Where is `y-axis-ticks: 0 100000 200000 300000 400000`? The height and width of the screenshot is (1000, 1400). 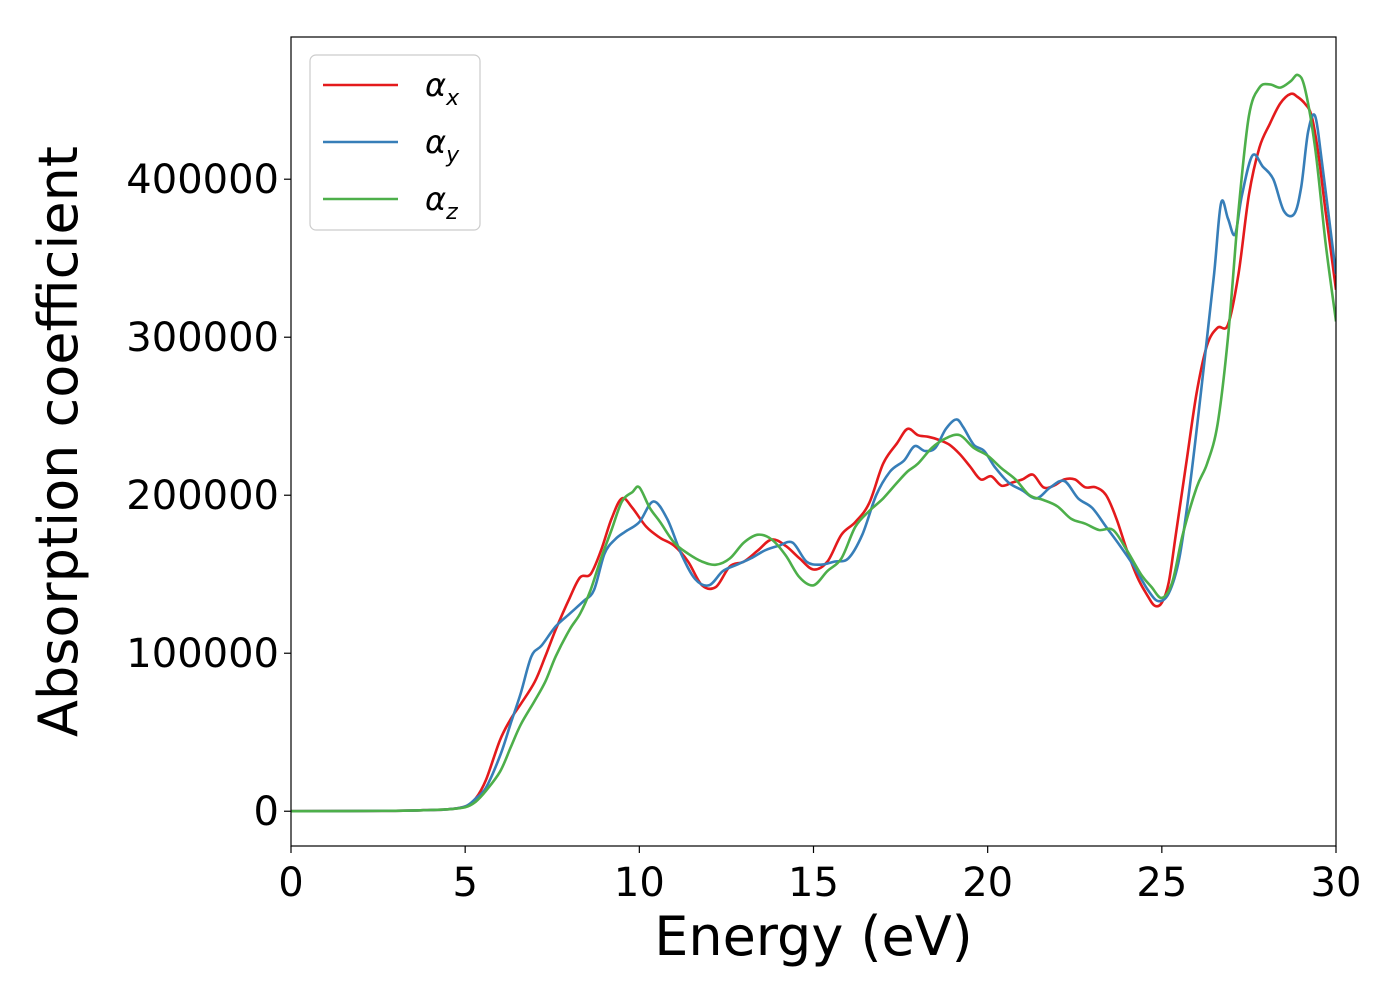
y-axis-ticks: 0 100000 200000 300000 400000 is located at coordinates (208, 496).